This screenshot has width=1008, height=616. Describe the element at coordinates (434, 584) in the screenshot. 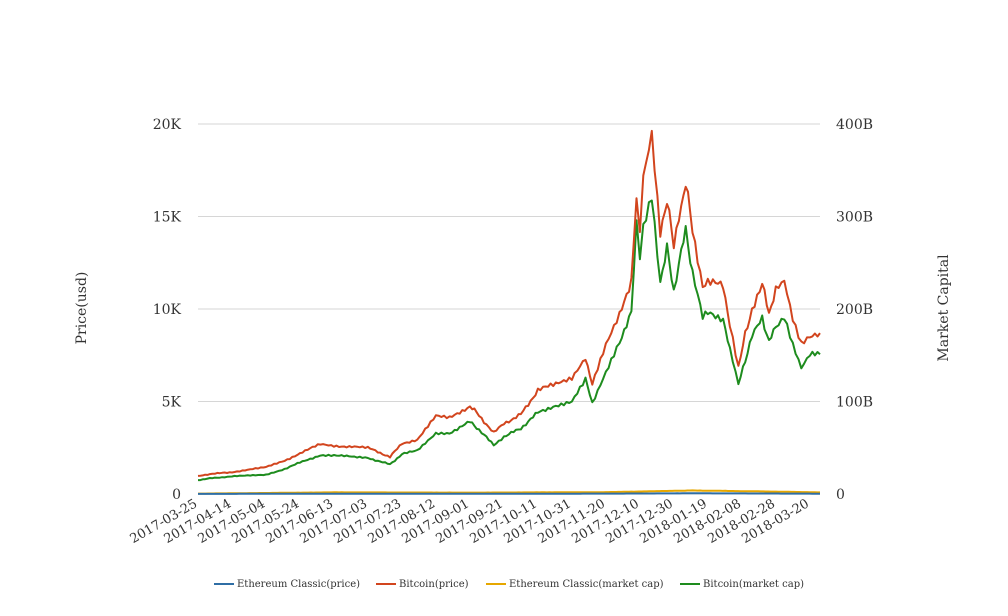

I see `legend-label: Bitcoin(price)` at that location.